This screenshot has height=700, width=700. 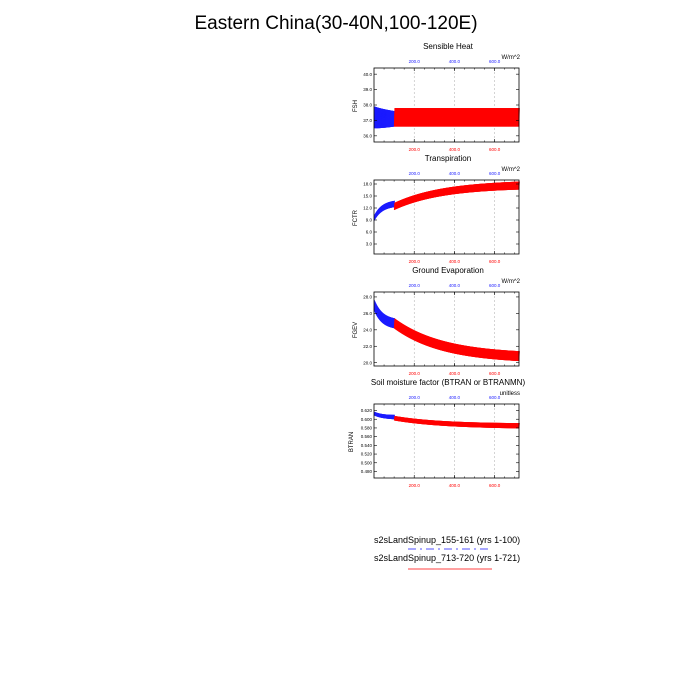 What do you see at coordinates (367, 436) in the screenshot?
I see `btran-ytick-label: 0.560` at bounding box center [367, 436].